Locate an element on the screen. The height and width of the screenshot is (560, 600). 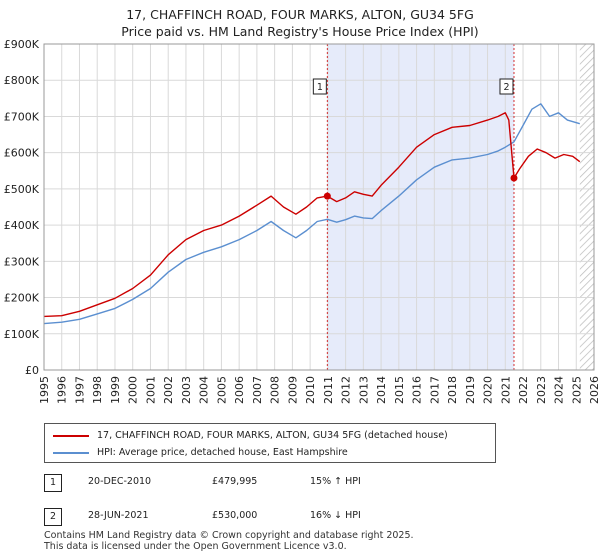
future-hatch is located at coordinates (586, 207).